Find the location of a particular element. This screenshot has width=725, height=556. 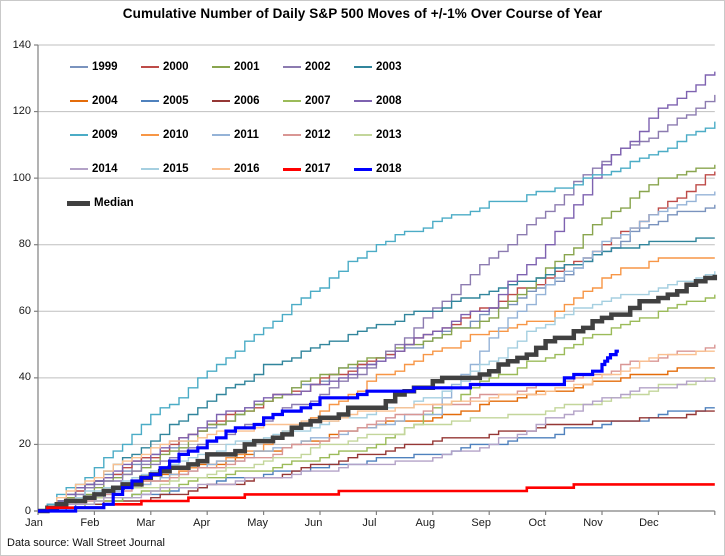

data-source-note: Data source: Wall Street Journal is located at coordinates (86, 543).